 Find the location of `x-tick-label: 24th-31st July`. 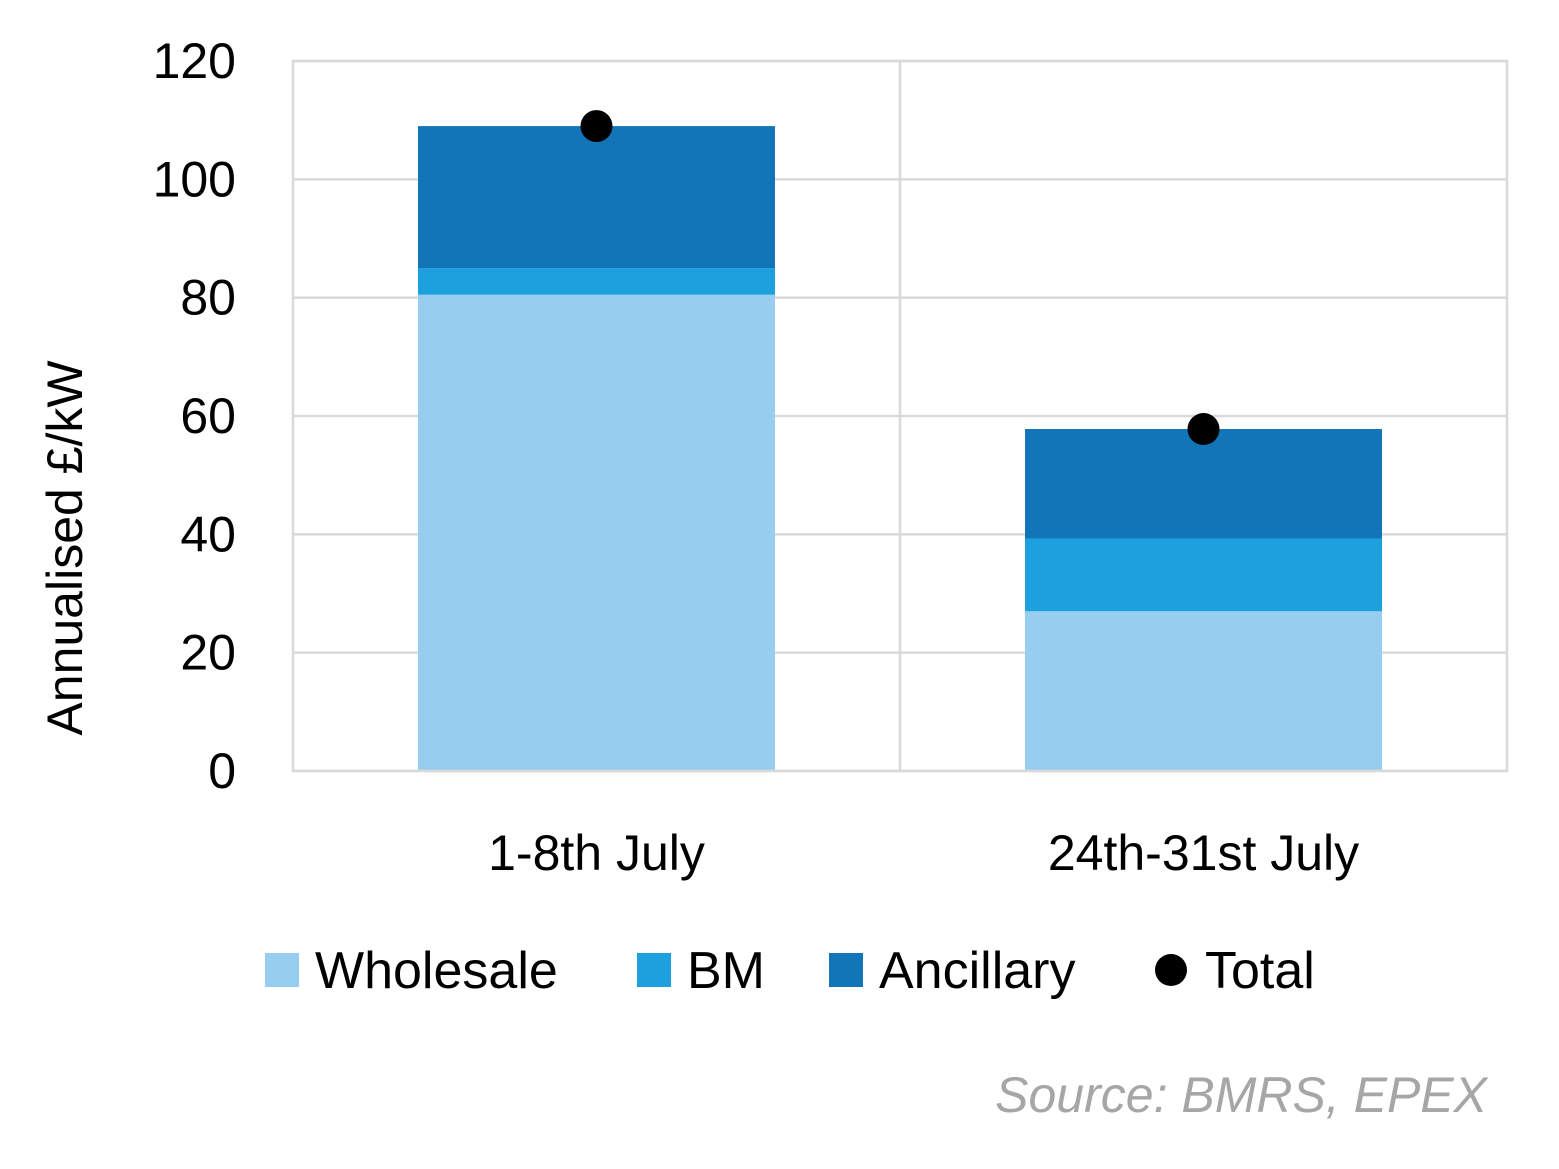

x-tick-label: 24th-31st July is located at coordinates (1203, 853).